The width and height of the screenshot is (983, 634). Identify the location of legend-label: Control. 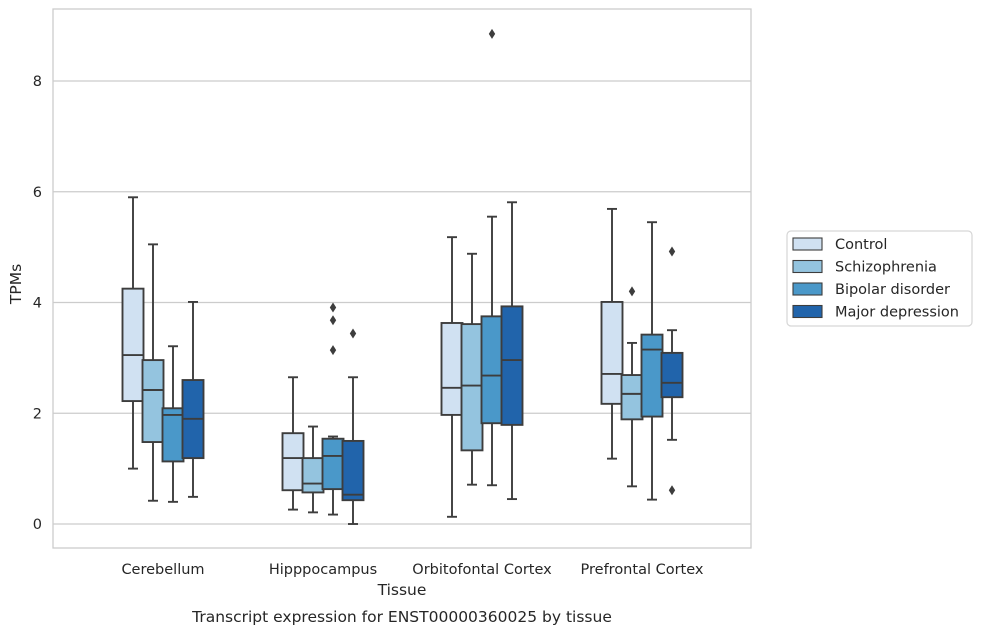
(861, 245).